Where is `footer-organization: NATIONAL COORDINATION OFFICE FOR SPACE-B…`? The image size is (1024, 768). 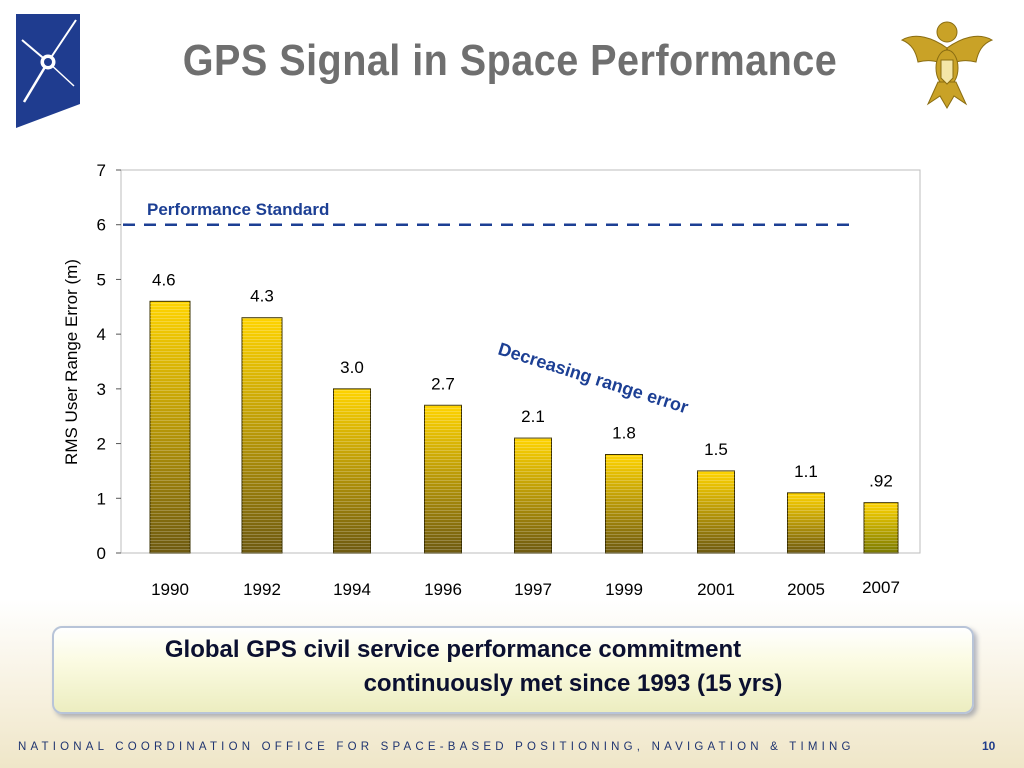 footer-organization: NATIONAL COORDINATION OFFICE FOR SPACE-B… is located at coordinates (436, 747).